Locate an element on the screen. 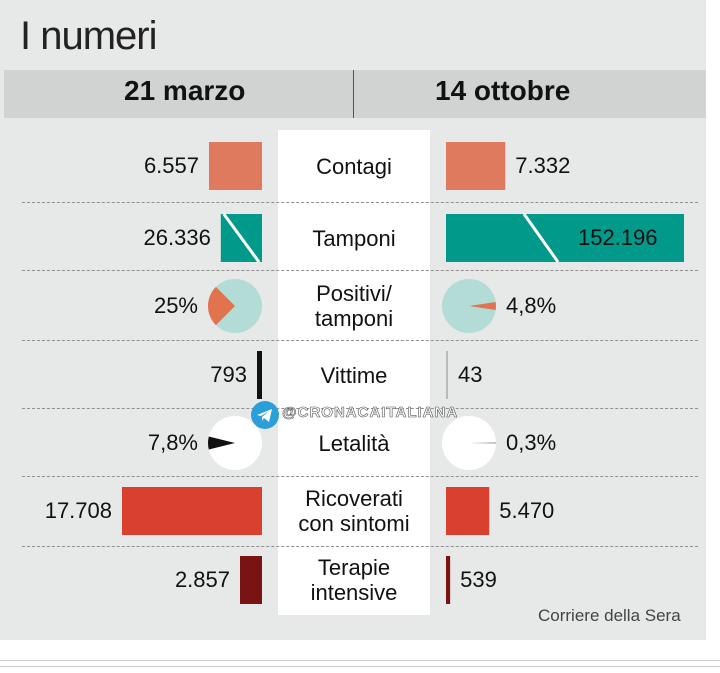  row-label-tamponi: Tamponi is located at coordinates (354, 238).